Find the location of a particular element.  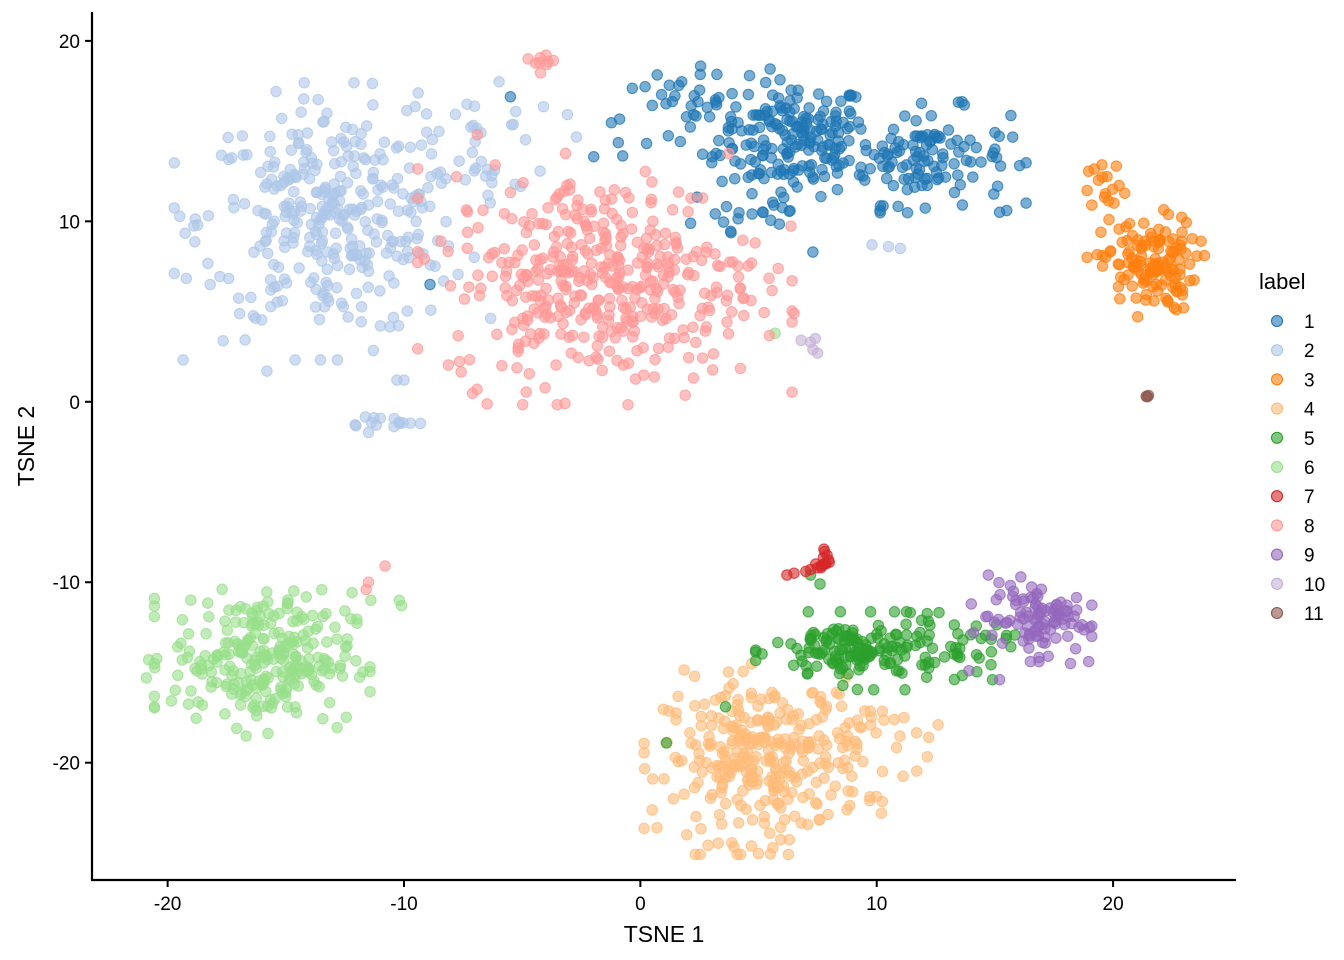

legend-label-8: 8 is located at coordinates (1309, 526).